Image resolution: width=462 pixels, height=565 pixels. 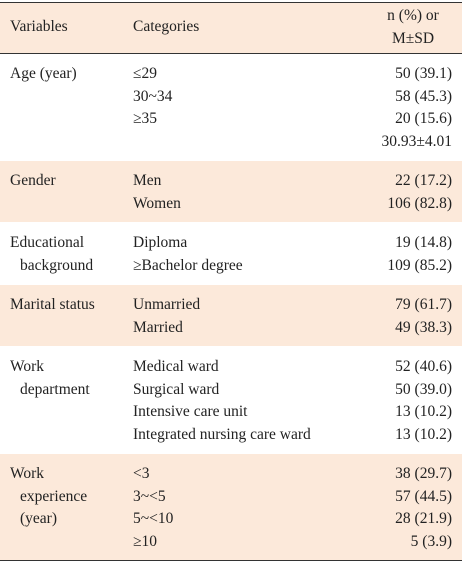 I want to click on value-cell: 22 (17.2), so click(x=423, y=180).